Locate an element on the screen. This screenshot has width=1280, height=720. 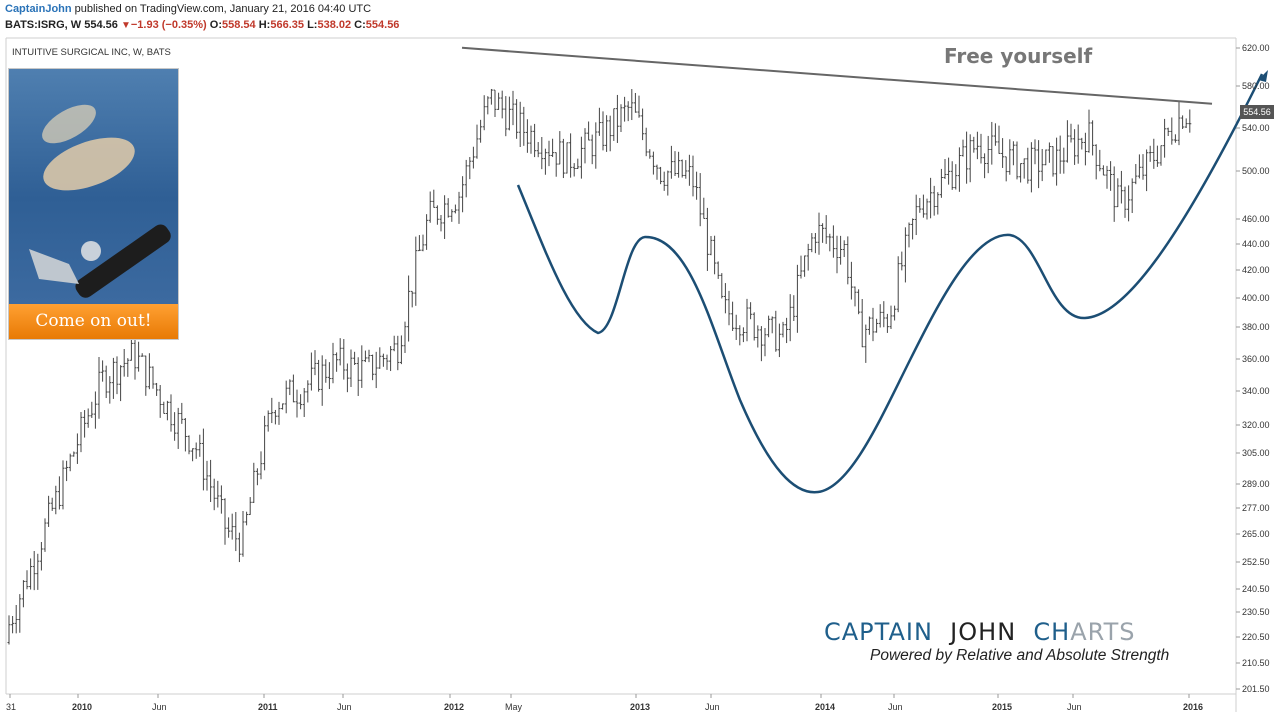
y-tick-label: 580.00 is located at coordinates (1256, 86).